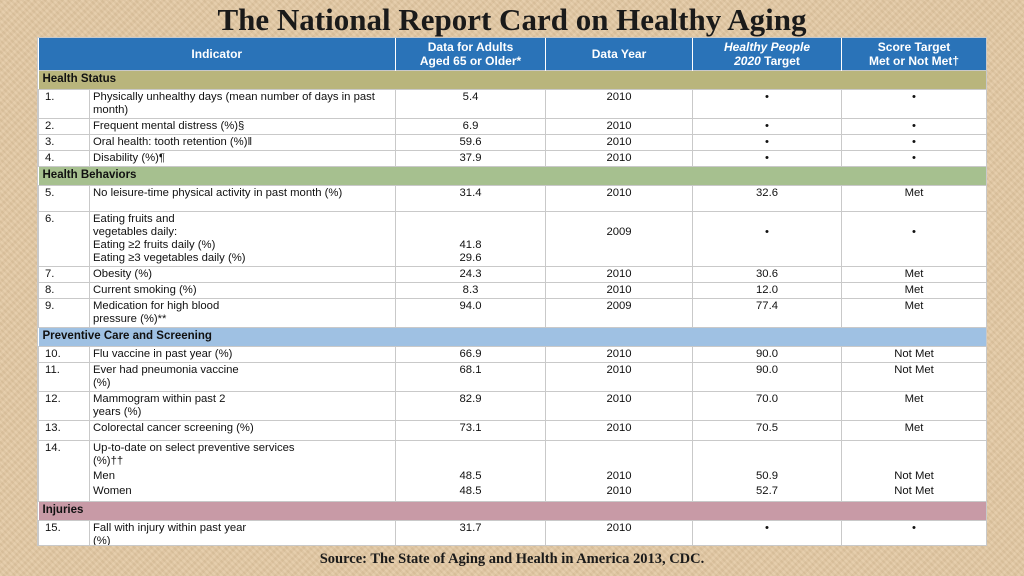 This screenshot has width=1024, height=576. I want to click on header-score-target: Score Target Met or Not Met†, so click(913, 54).